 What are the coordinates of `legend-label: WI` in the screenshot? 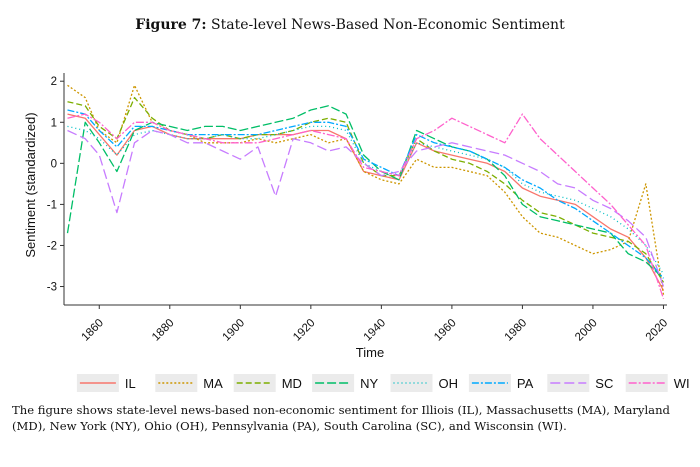 It's located at (682, 383).